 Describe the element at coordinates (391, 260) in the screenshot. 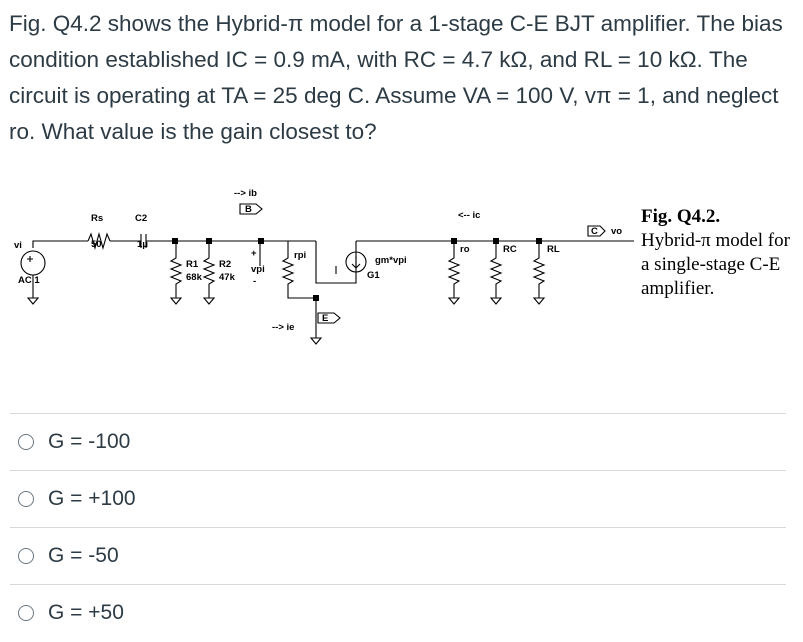

I see `label-gm: gm*vpi` at that location.